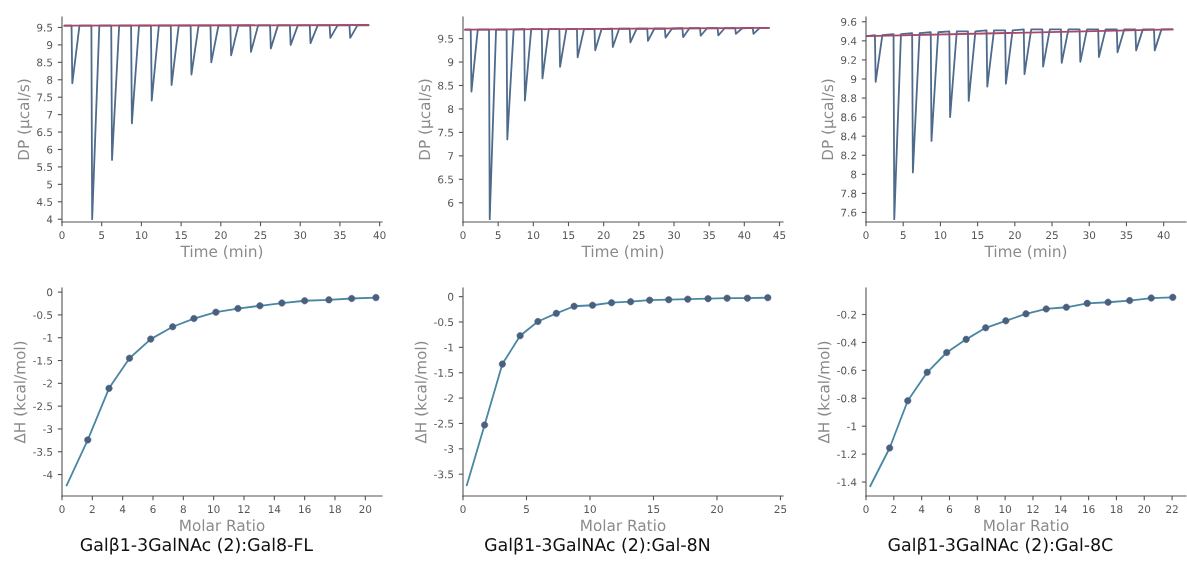 This screenshot has height=574, width=1187. Describe the element at coordinates (449, 449) in the screenshot. I see `y-tick-label: -3` at that location.